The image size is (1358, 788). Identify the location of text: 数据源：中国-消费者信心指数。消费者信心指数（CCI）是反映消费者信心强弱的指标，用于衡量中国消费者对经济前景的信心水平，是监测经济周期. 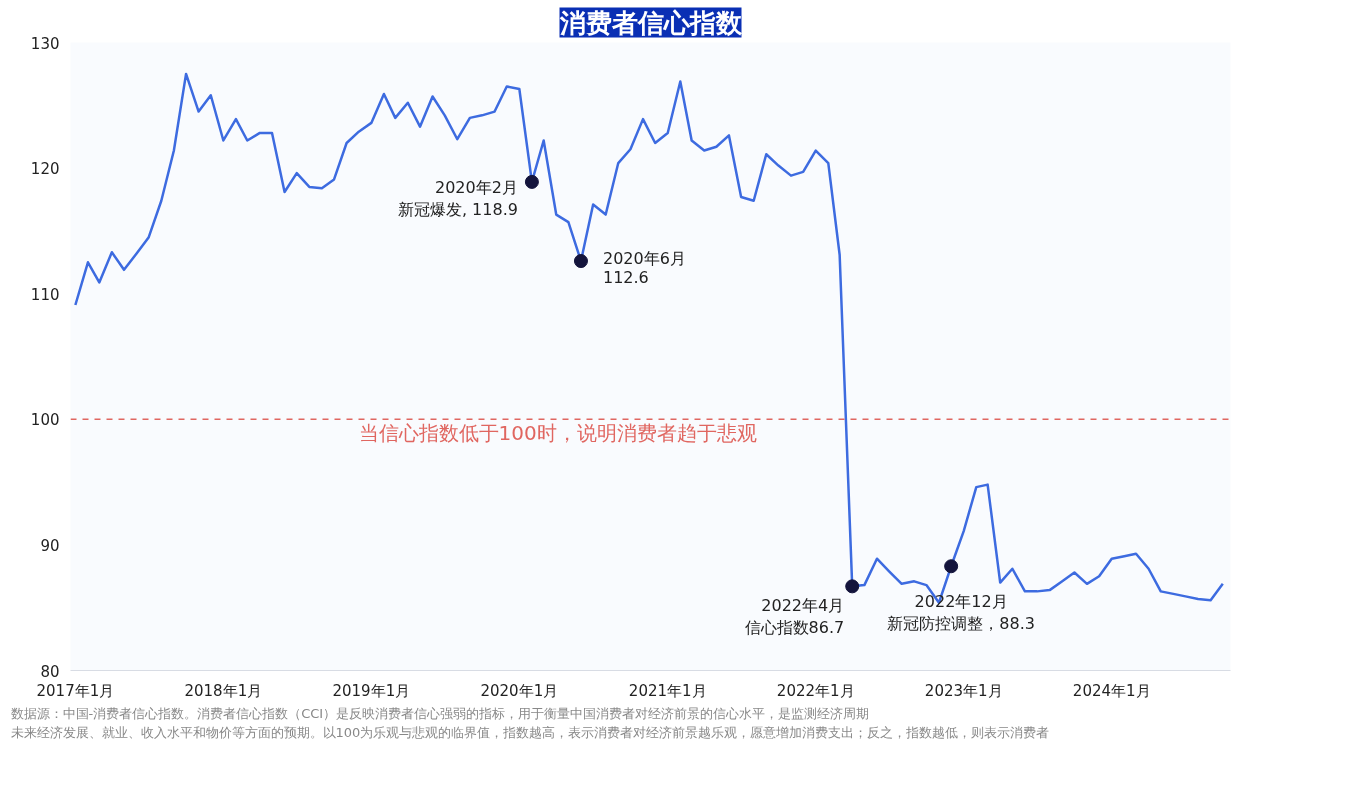
(440, 713).